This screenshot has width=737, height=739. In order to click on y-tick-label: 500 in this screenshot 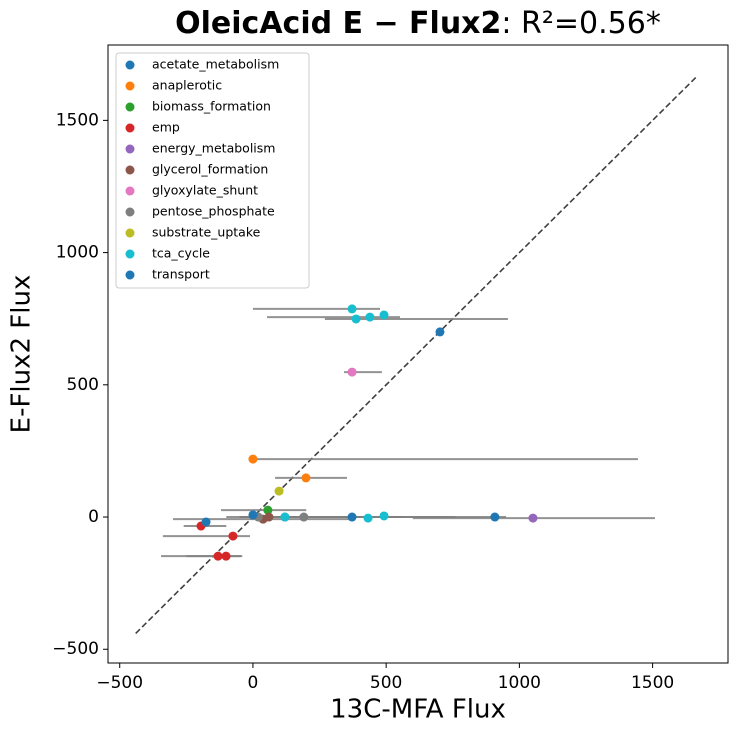, I will do `click(83, 385)`.